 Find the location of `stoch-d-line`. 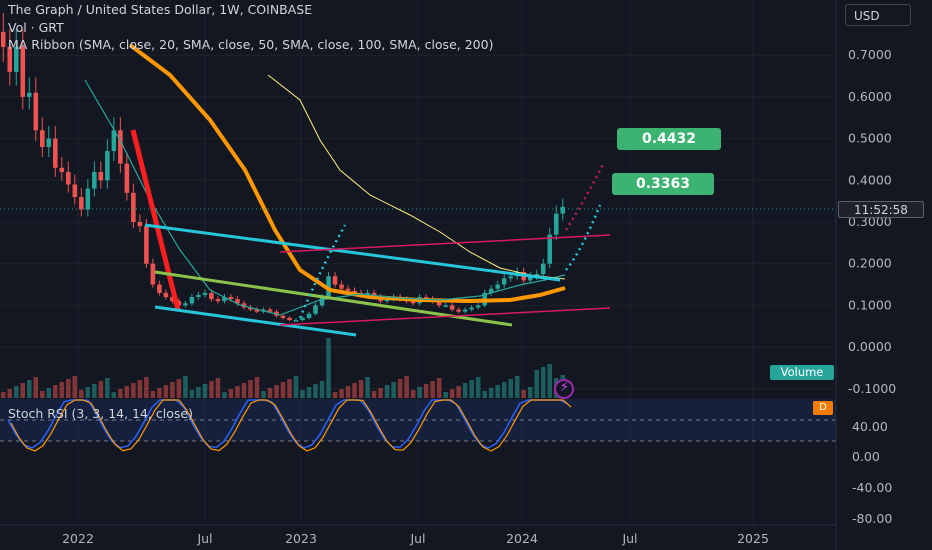

stoch-d-line is located at coordinates (291, 425).